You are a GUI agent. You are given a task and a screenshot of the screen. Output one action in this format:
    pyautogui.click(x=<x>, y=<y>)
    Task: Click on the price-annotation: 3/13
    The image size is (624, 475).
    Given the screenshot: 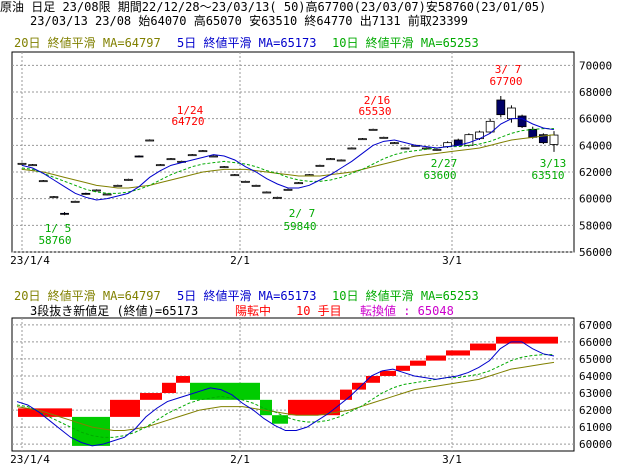 What is the action you would take?
    pyautogui.click(x=553, y=163)
    